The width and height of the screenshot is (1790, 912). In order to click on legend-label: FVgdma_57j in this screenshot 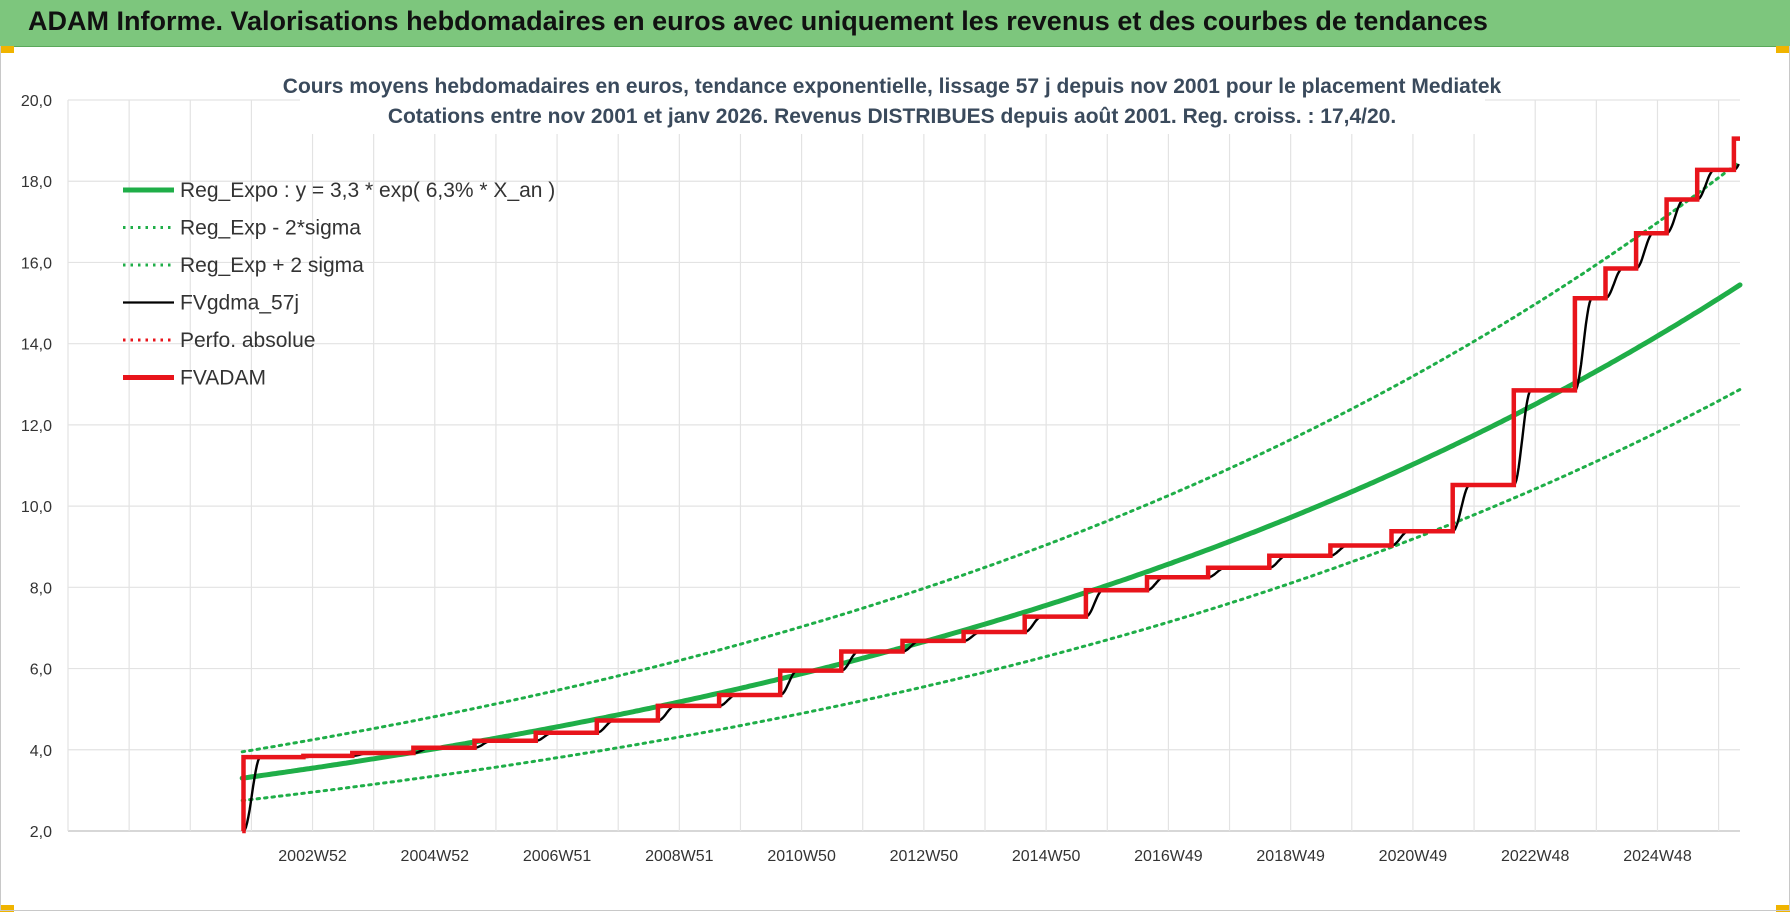, I will do `click(239, 303)`.